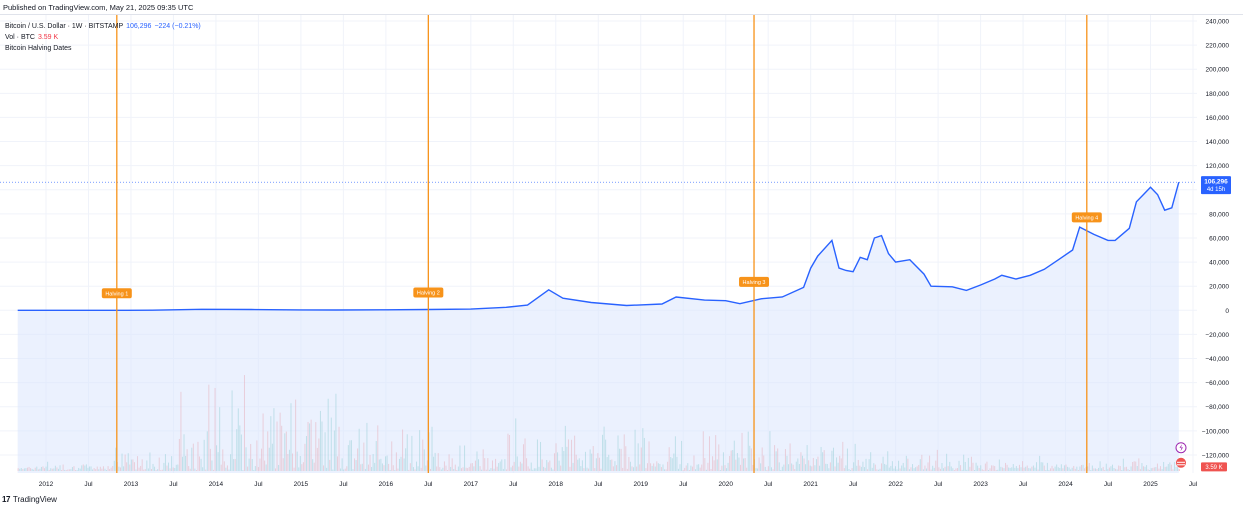 The image size is (1243, 507). What do you see at coordinates (139, 26) in the screenshot?
I see `legend-last-price: 106,296` at bounding box center [139, 26].